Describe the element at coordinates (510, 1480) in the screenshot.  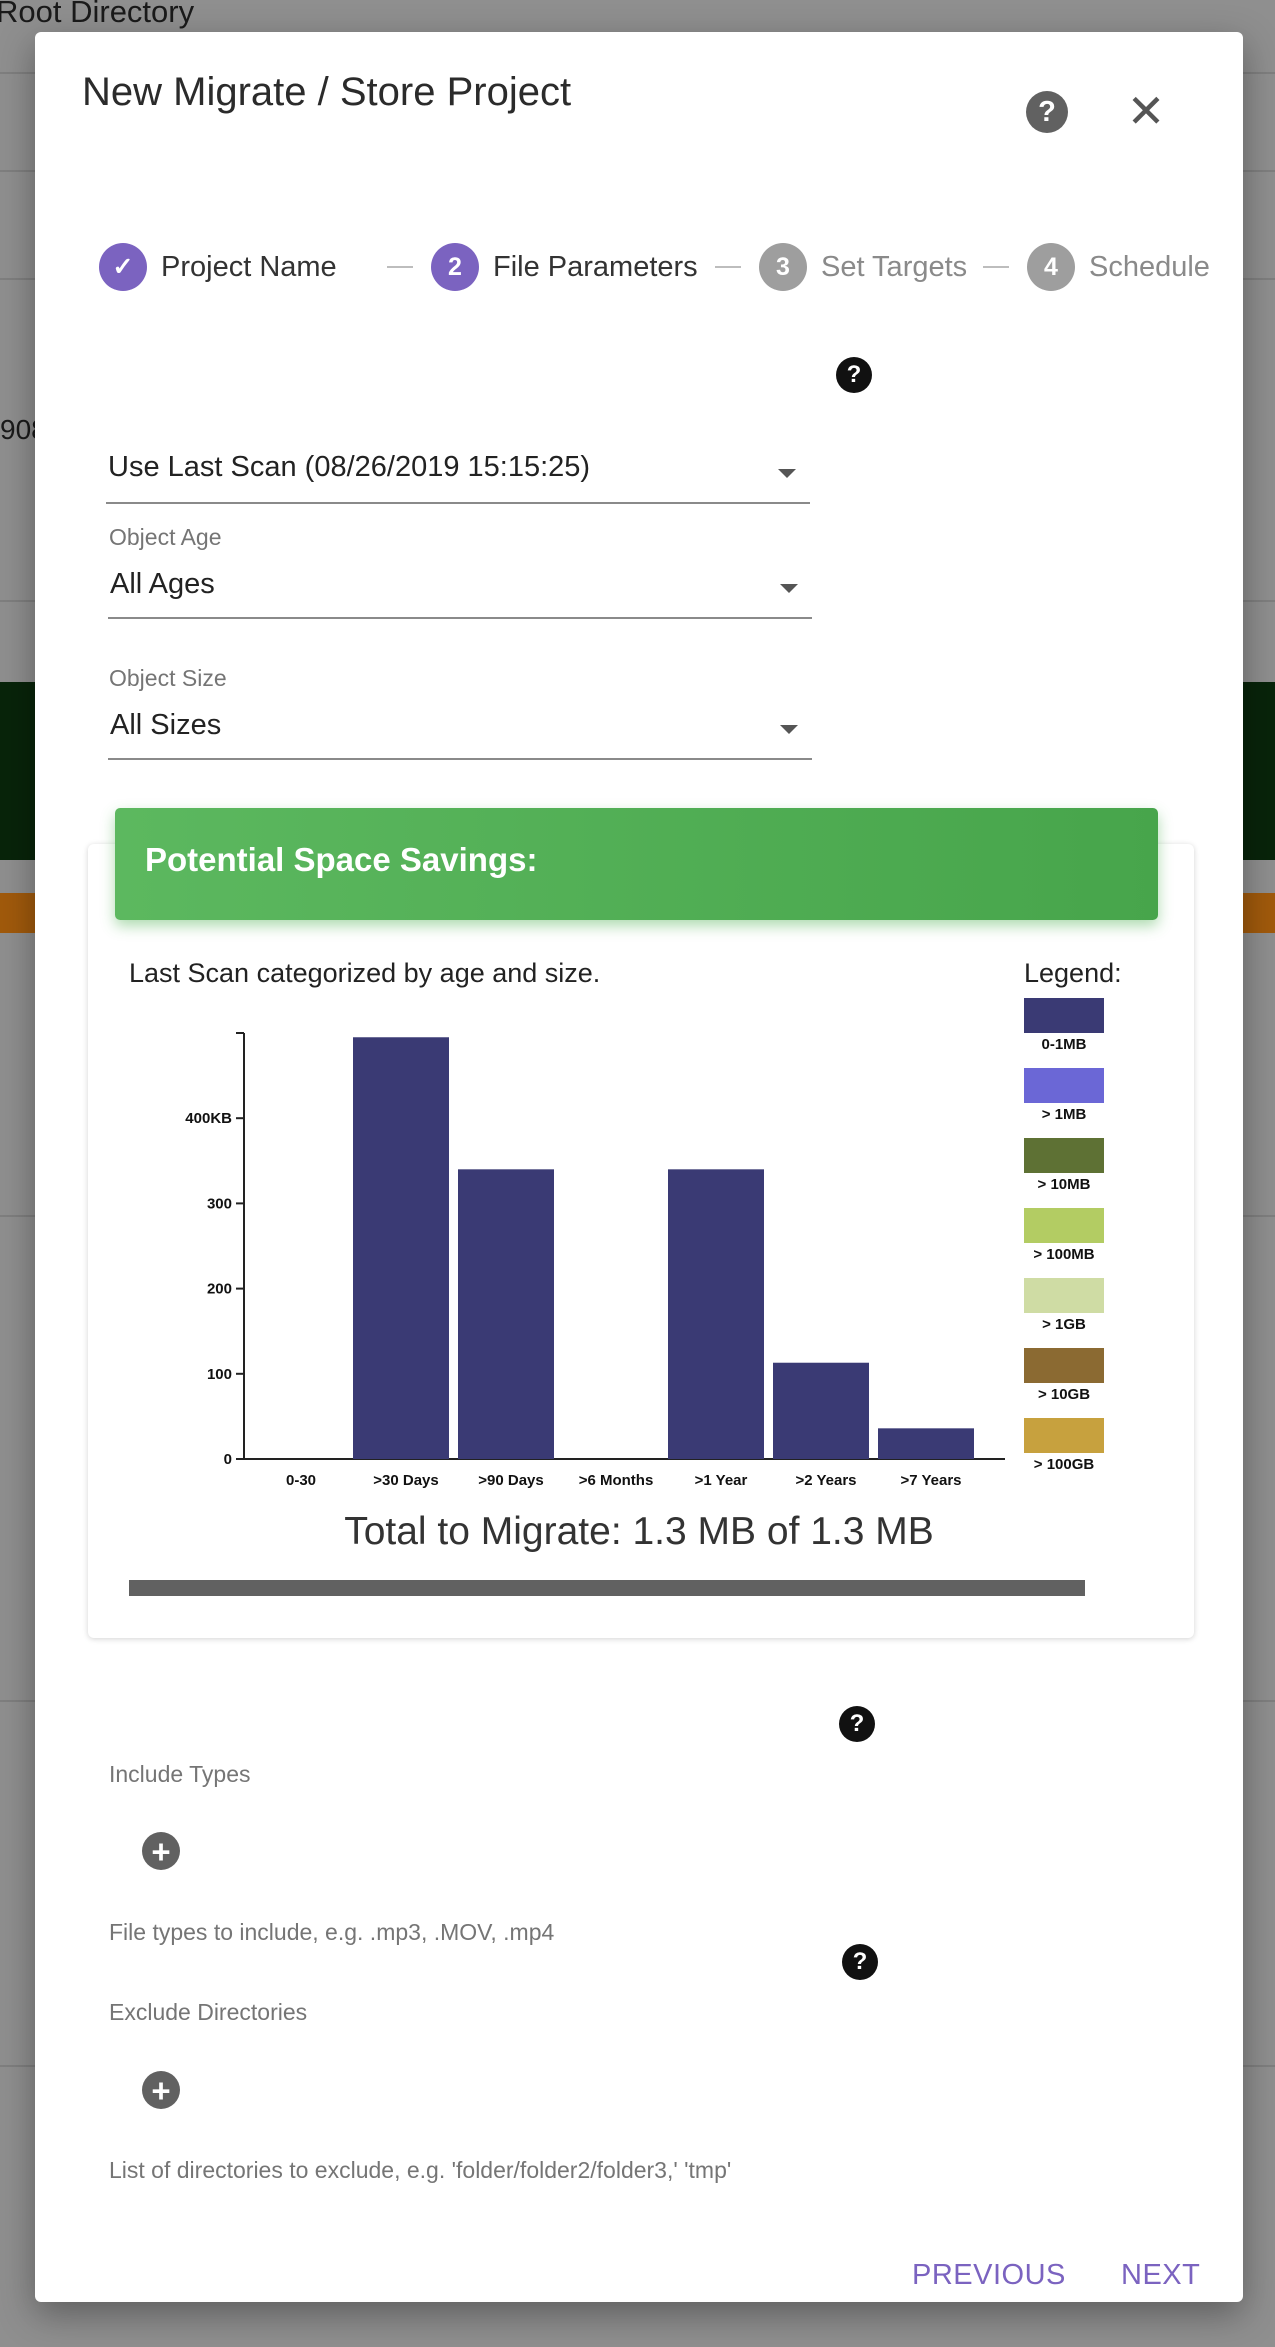
I see `x-tick-label: >90 Days` at that location.